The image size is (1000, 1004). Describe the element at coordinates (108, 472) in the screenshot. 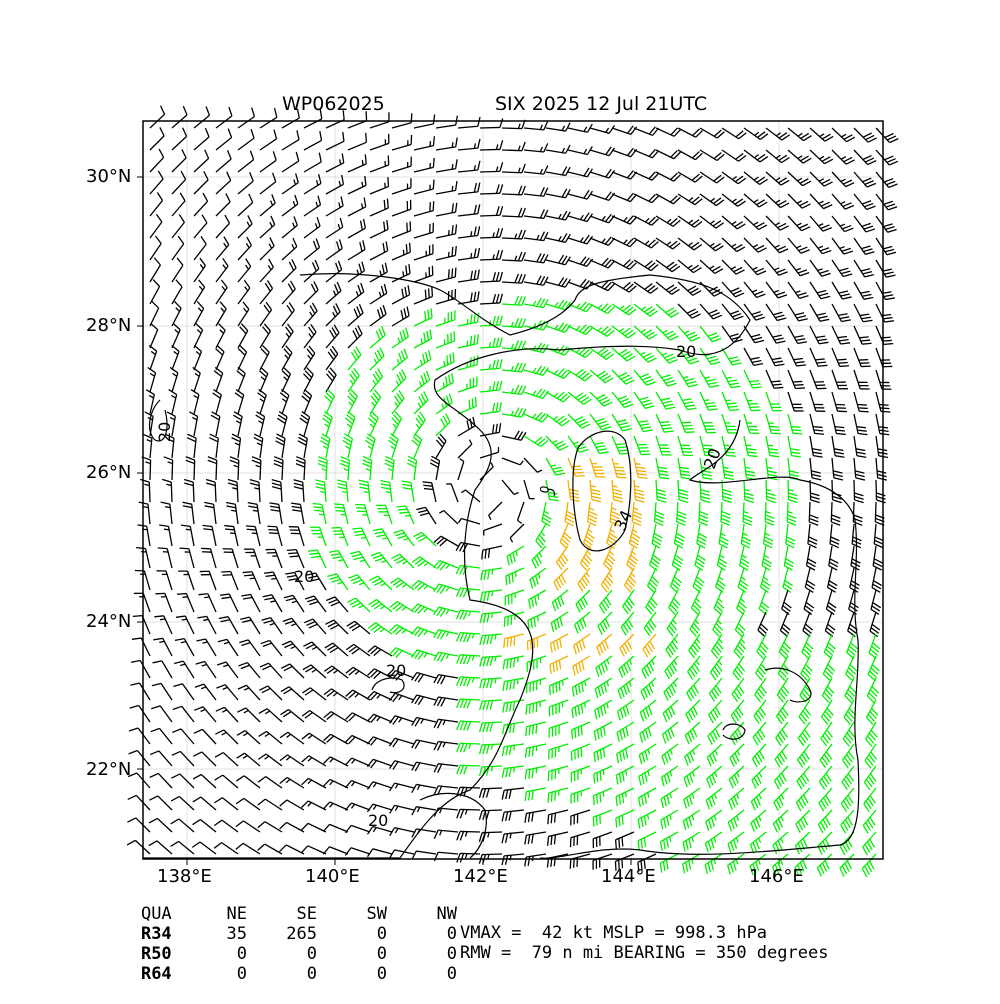

I see `lat-label: 26°N` at that location.